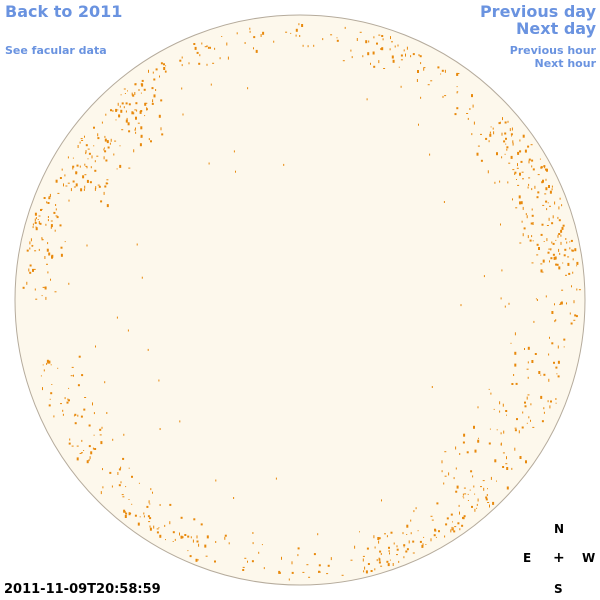 This screenshot has width=600, height=600. Describe the element at coordinates (56, 50) in the screenshot. I see `see-facular-data-link: See facular data` at that location.